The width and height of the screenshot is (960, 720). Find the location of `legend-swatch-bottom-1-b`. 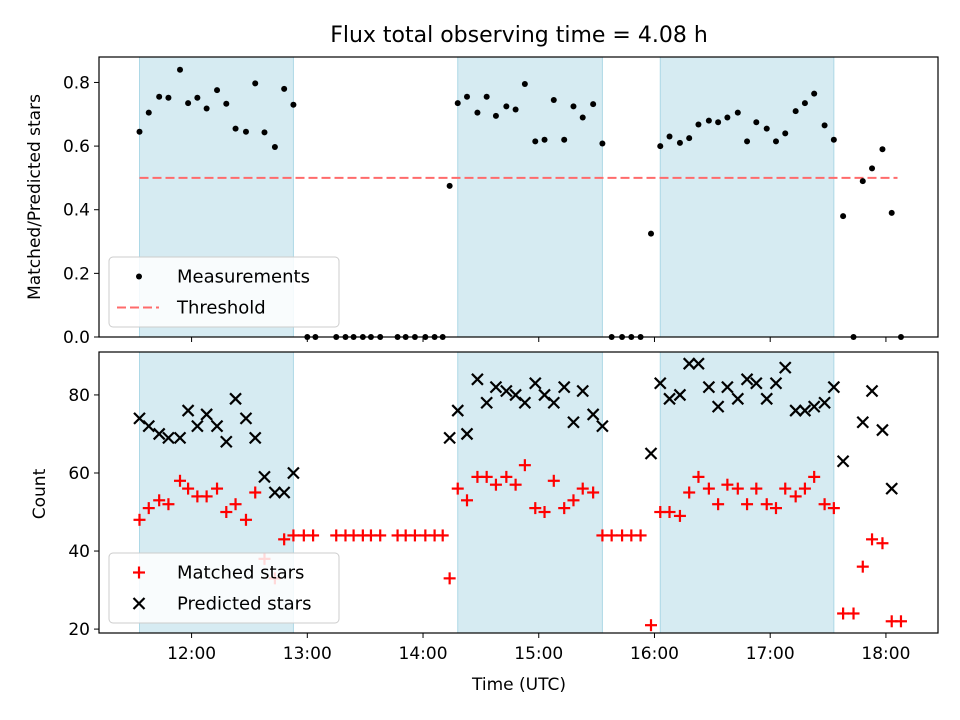

legend-swatch-bottom-1-b is located at coordinates (139, 603).